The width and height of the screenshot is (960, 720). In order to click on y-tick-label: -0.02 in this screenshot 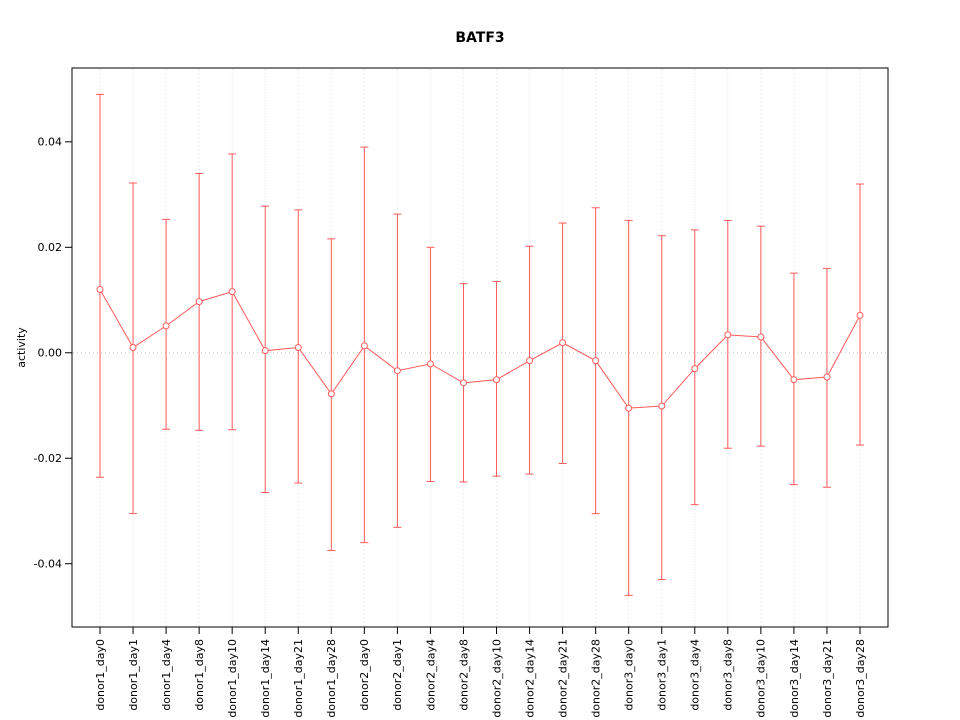, I will do `click(48, 458)`.